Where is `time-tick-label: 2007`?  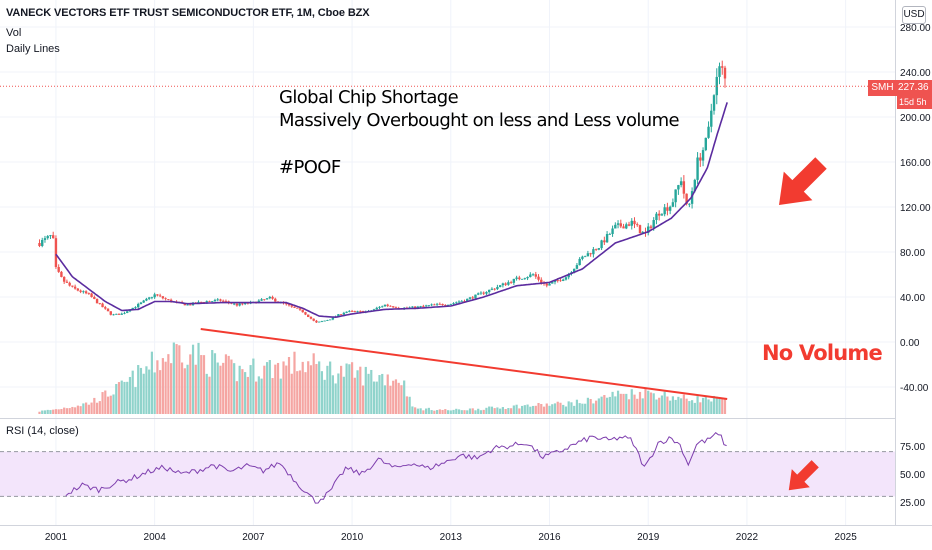
time-tick-label: 2007 is located at coordinates (253, 537).